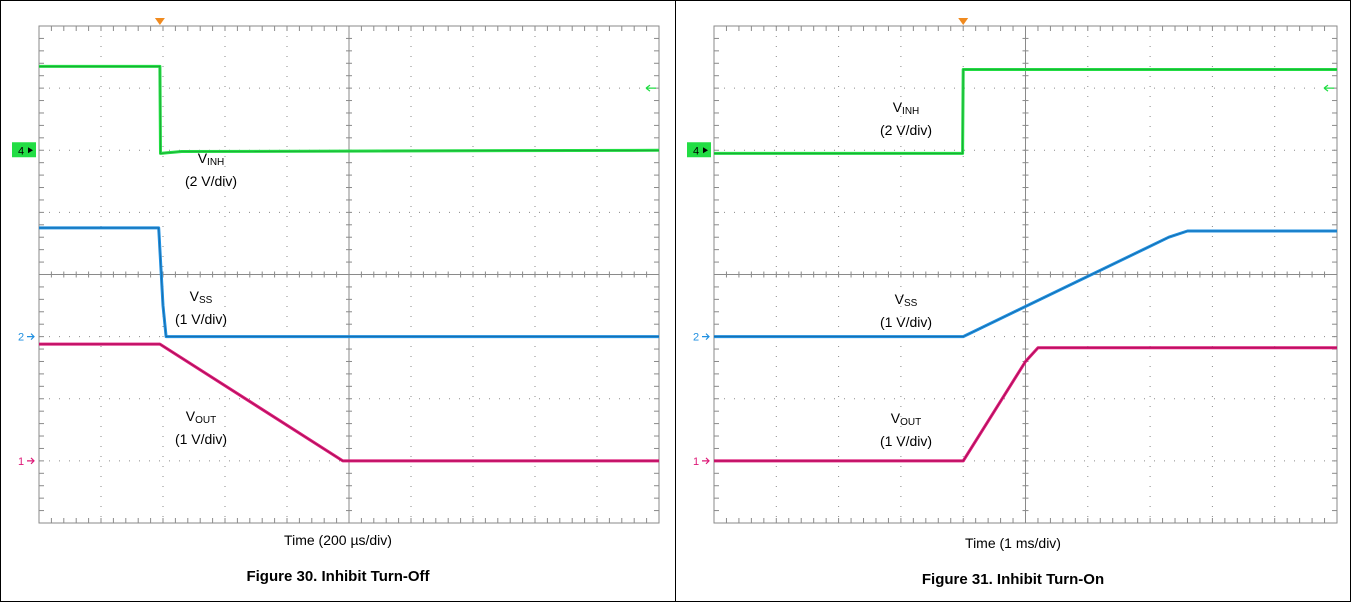 Image resolution: width=1351 pixels, height=603 pixels. What do you see at coordinates (338, 540) in the screenshot?
I see `x-axis-label: Time (200 µs/div)` at bounding box center [338, 540].